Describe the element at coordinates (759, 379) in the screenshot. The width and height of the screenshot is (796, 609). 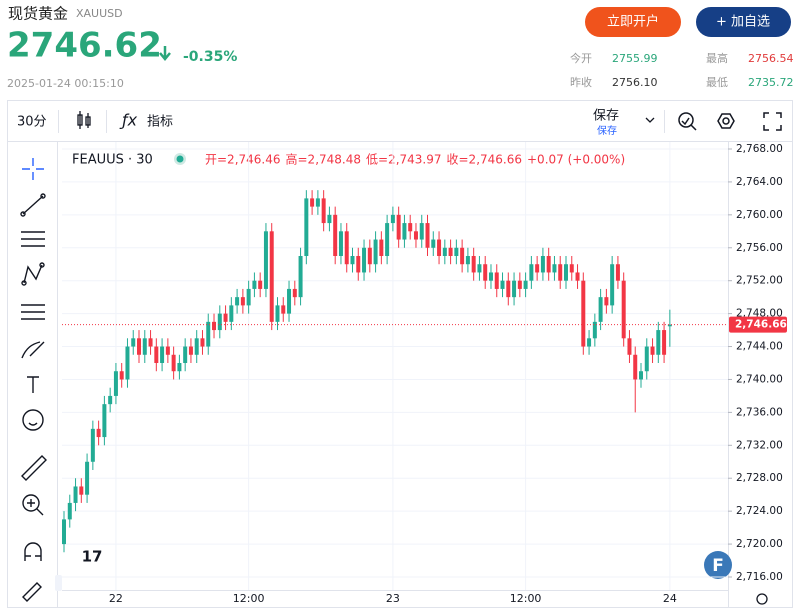
I see `y-tick-label: 2,740.00` at that location.